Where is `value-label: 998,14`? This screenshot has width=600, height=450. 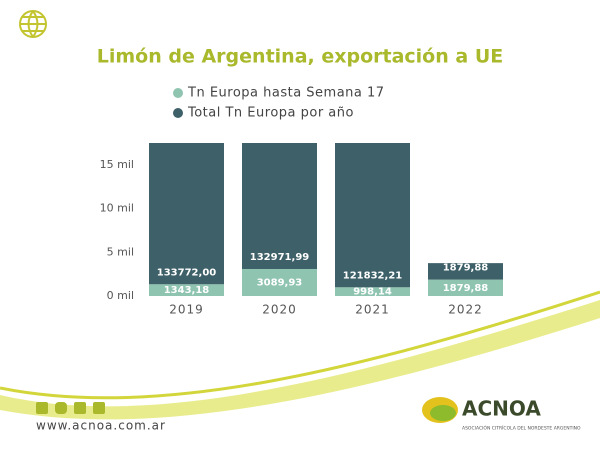 value-label: 998,14 is located at coordinates (372, 292).